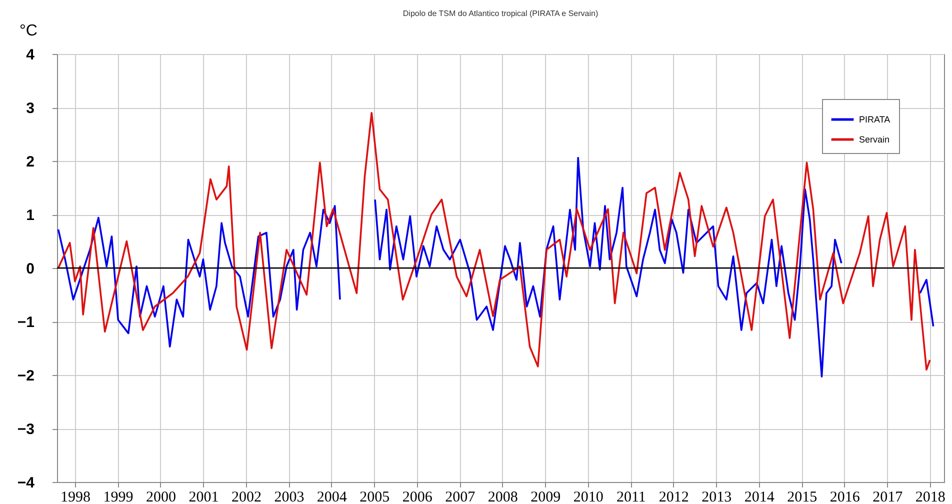  I want to click on x-tick-label: 2007, so click(460, 497).